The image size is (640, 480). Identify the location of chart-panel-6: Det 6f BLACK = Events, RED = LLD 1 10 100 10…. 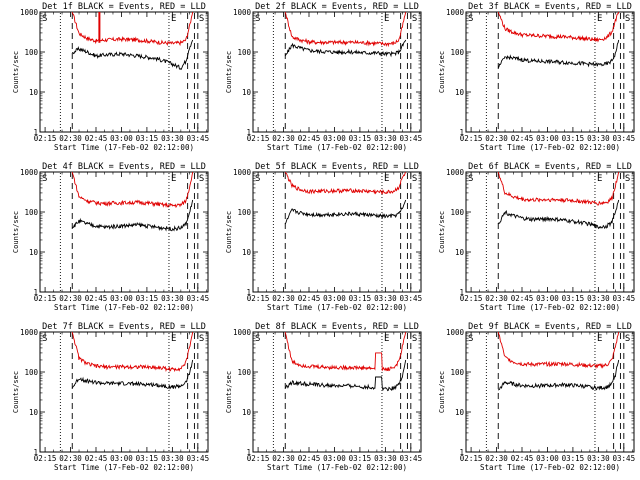
(536, 237).